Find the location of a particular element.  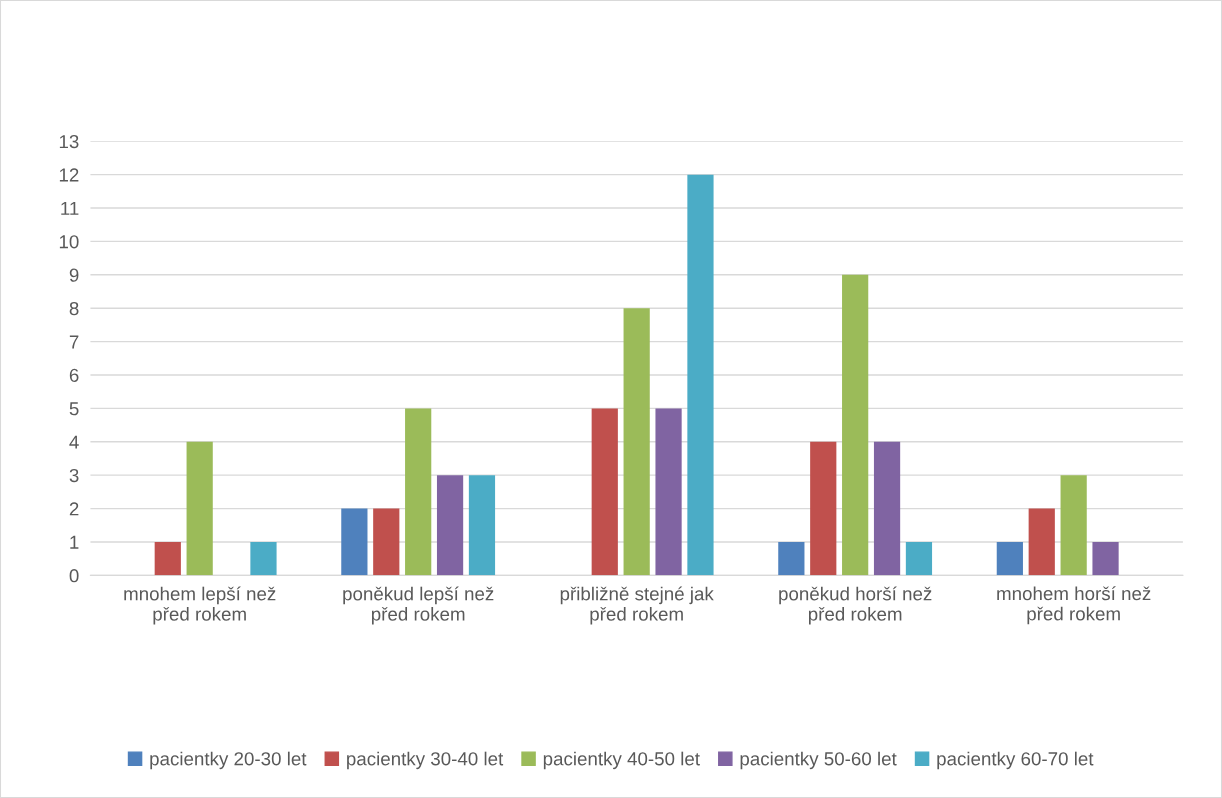

y-tick-label: 7 is located at coordinates (74, 342).